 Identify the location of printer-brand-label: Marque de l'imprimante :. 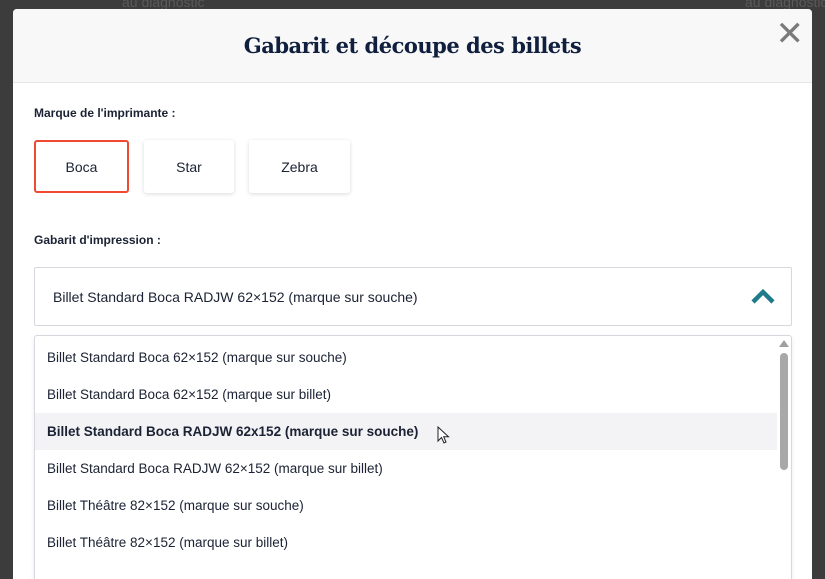
(105, 113).